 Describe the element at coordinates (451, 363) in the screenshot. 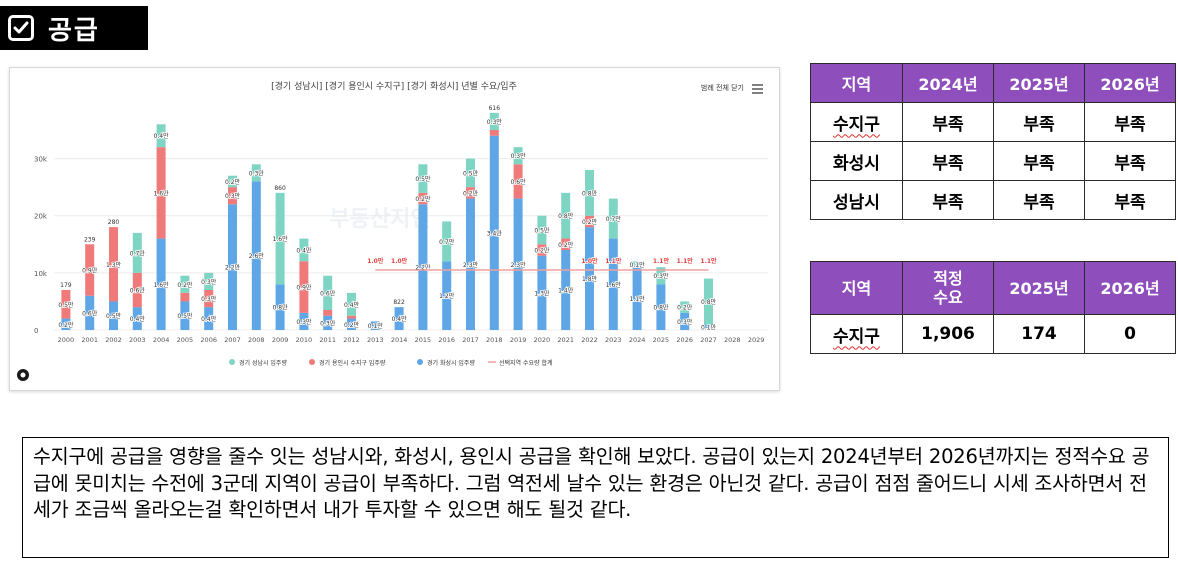

I see `legend-item-label: 경기 화성시 입주량` at that location.